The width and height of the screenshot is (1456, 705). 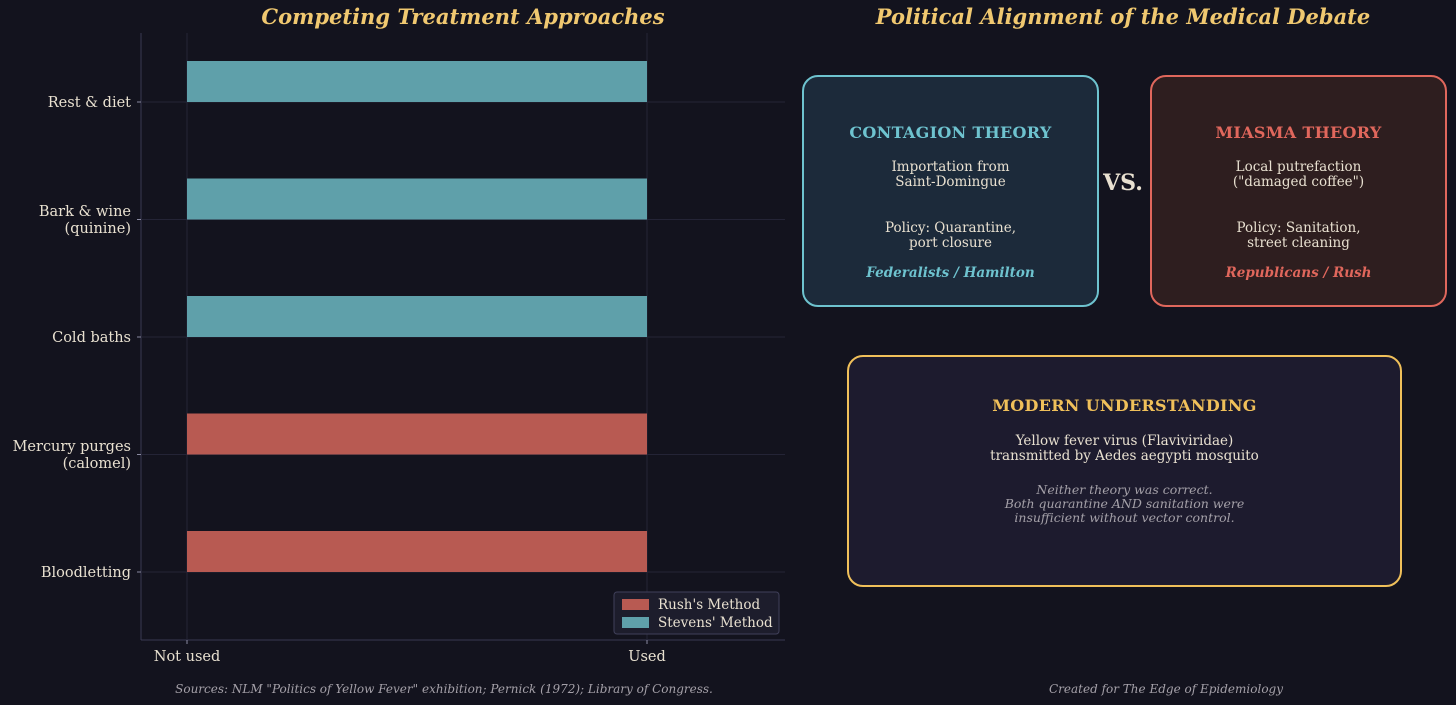 I want to click on y-tick-label: Mercury purges, so click(x=72, y=447).